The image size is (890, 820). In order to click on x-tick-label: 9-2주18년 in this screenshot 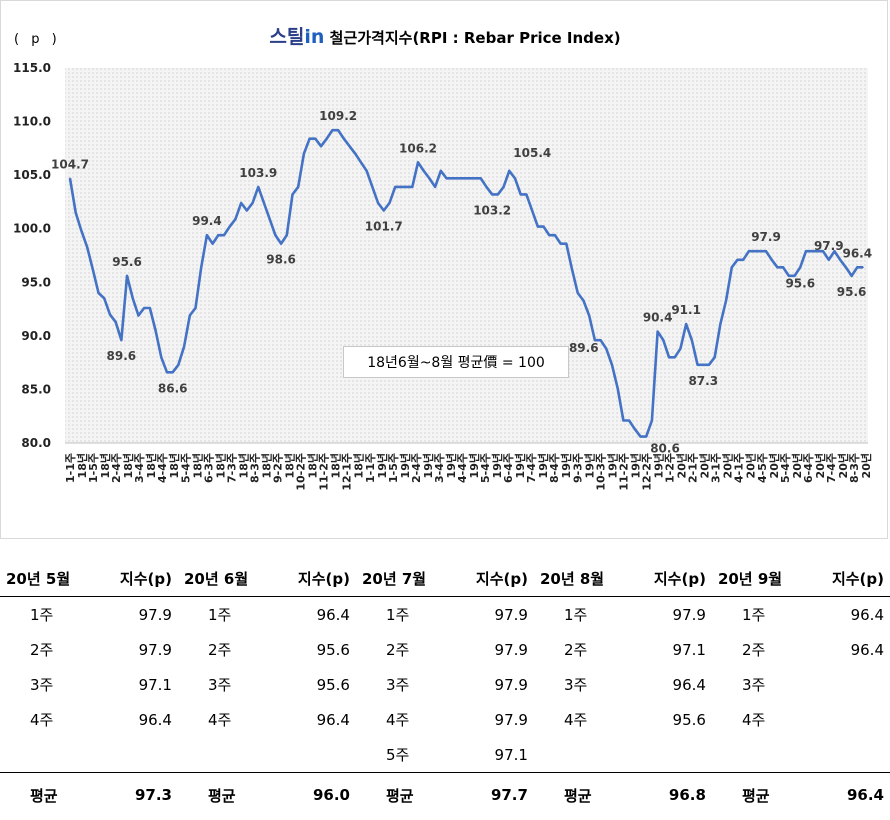, I will do `click(284, 468)`.